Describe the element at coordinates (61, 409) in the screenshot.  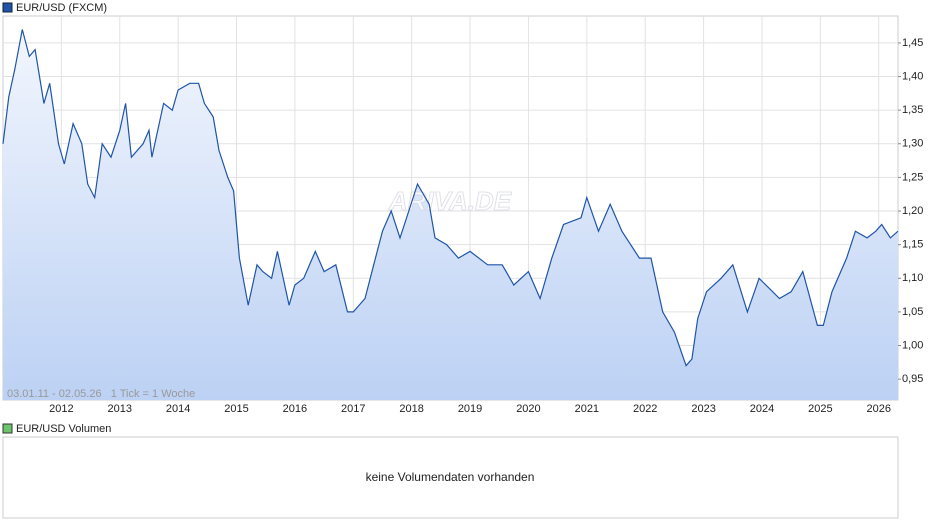
I see `x-tick-label: 2012` at that location.